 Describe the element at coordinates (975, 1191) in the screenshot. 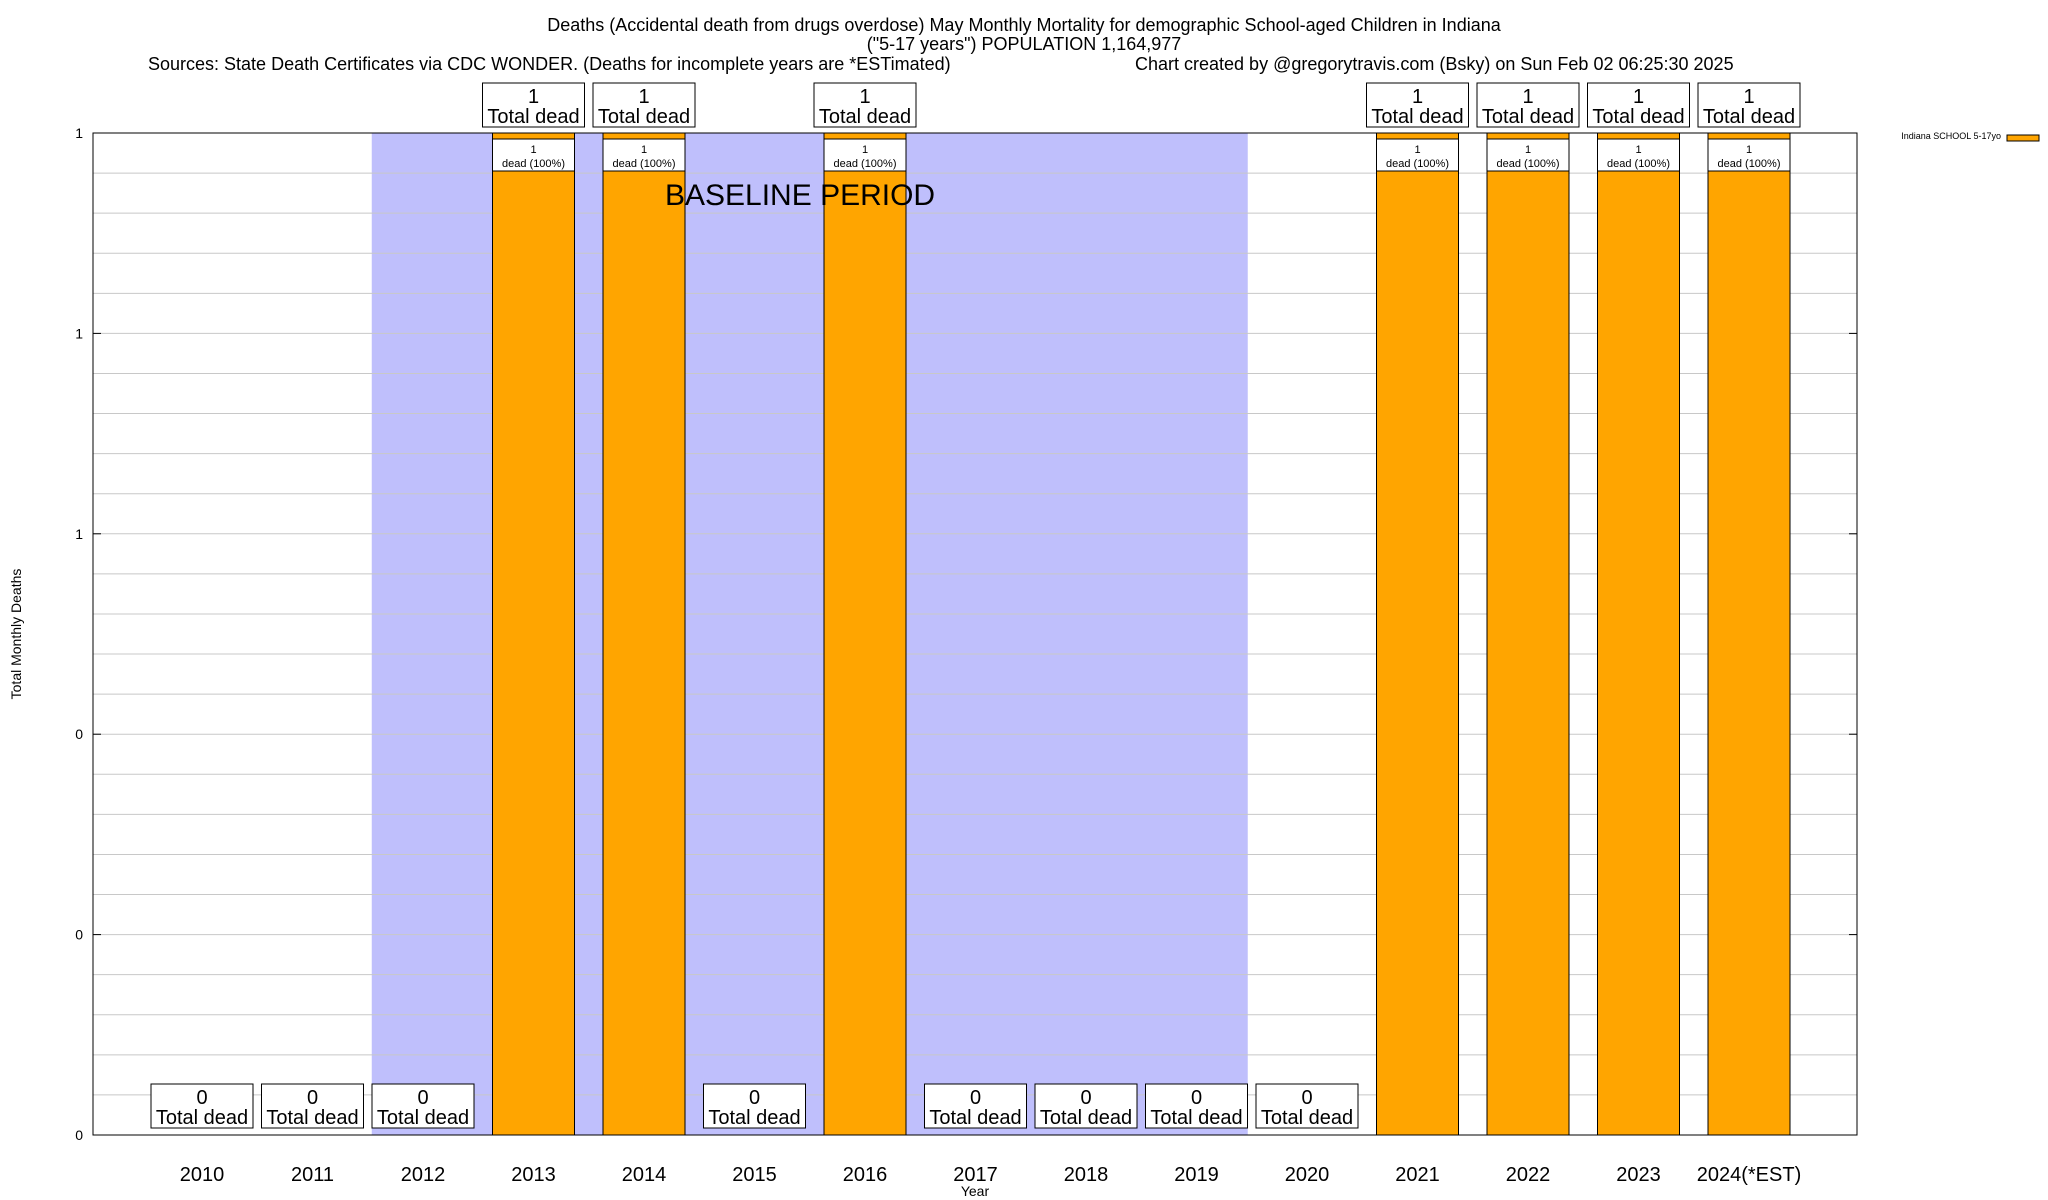

I see `x-axis-title: Year` at that location.